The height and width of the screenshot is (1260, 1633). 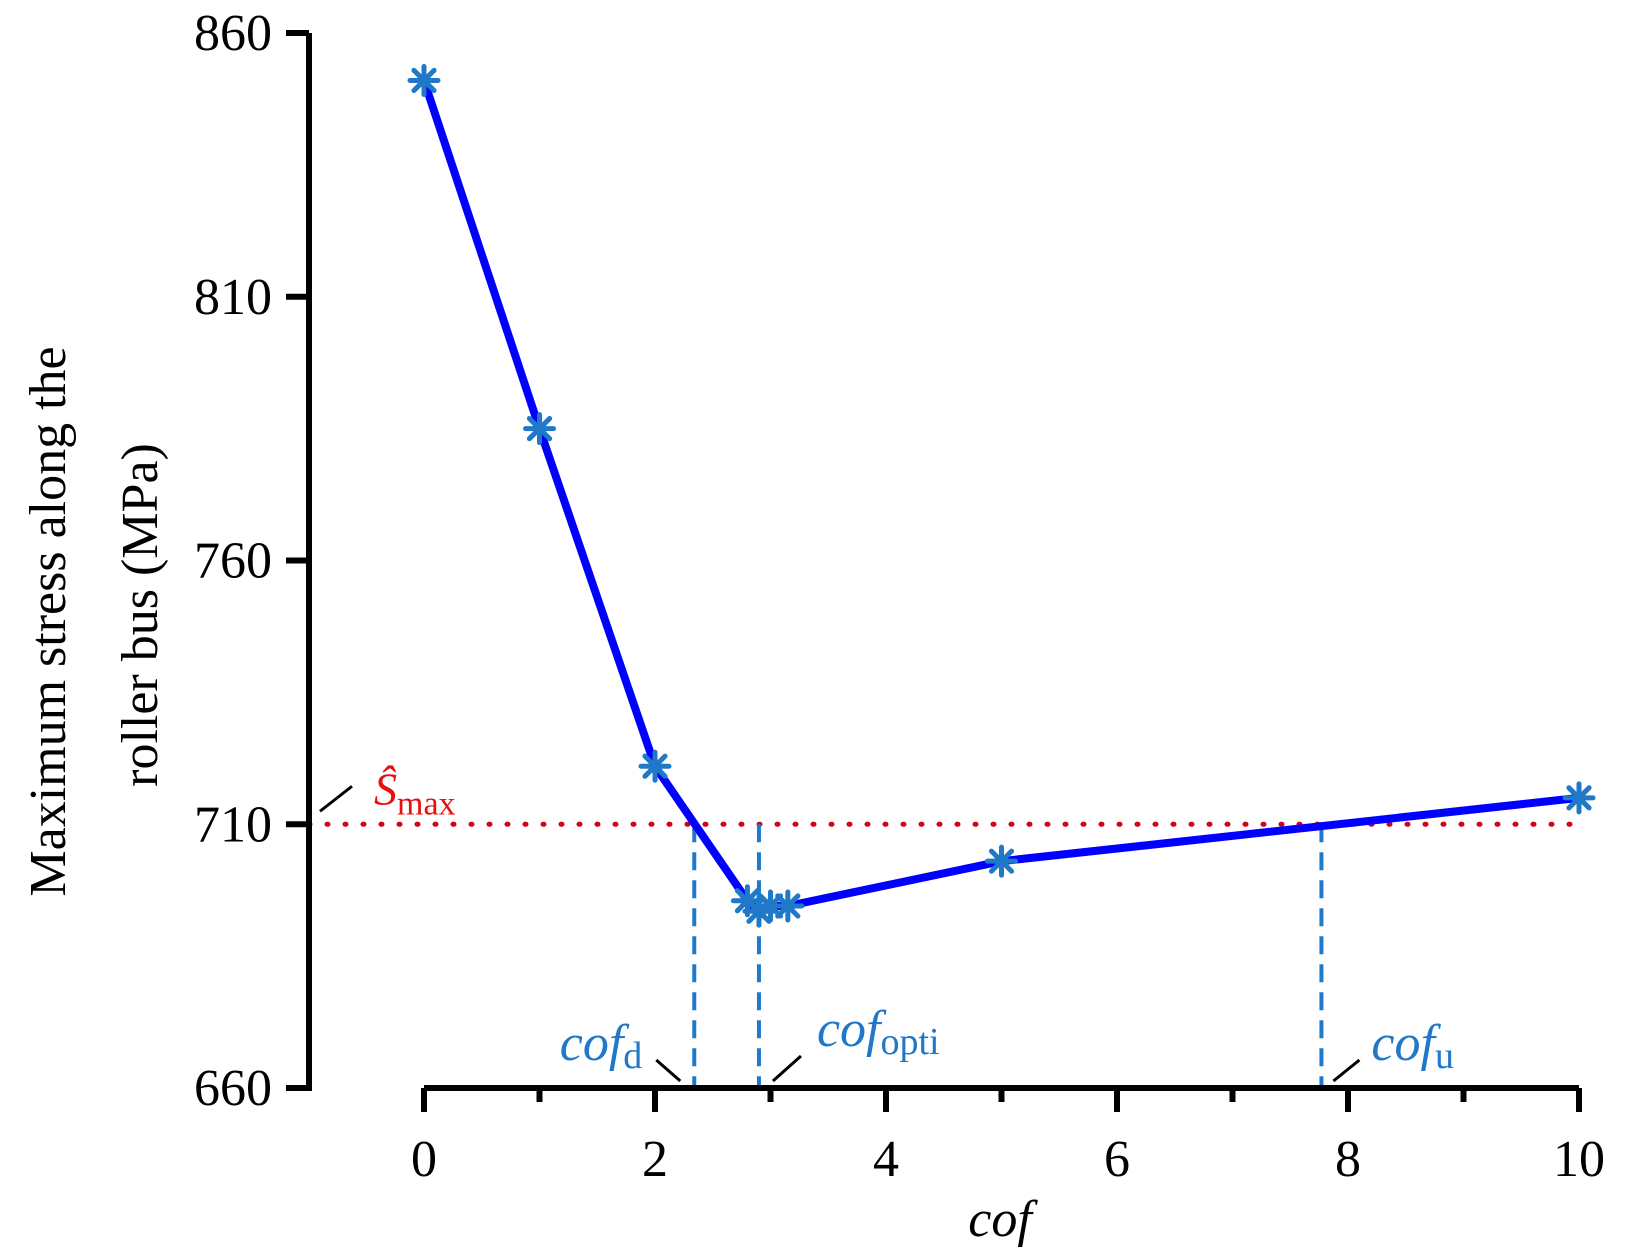 I want to click on x-axis-title: cof, so click(x=1003, y=1219).